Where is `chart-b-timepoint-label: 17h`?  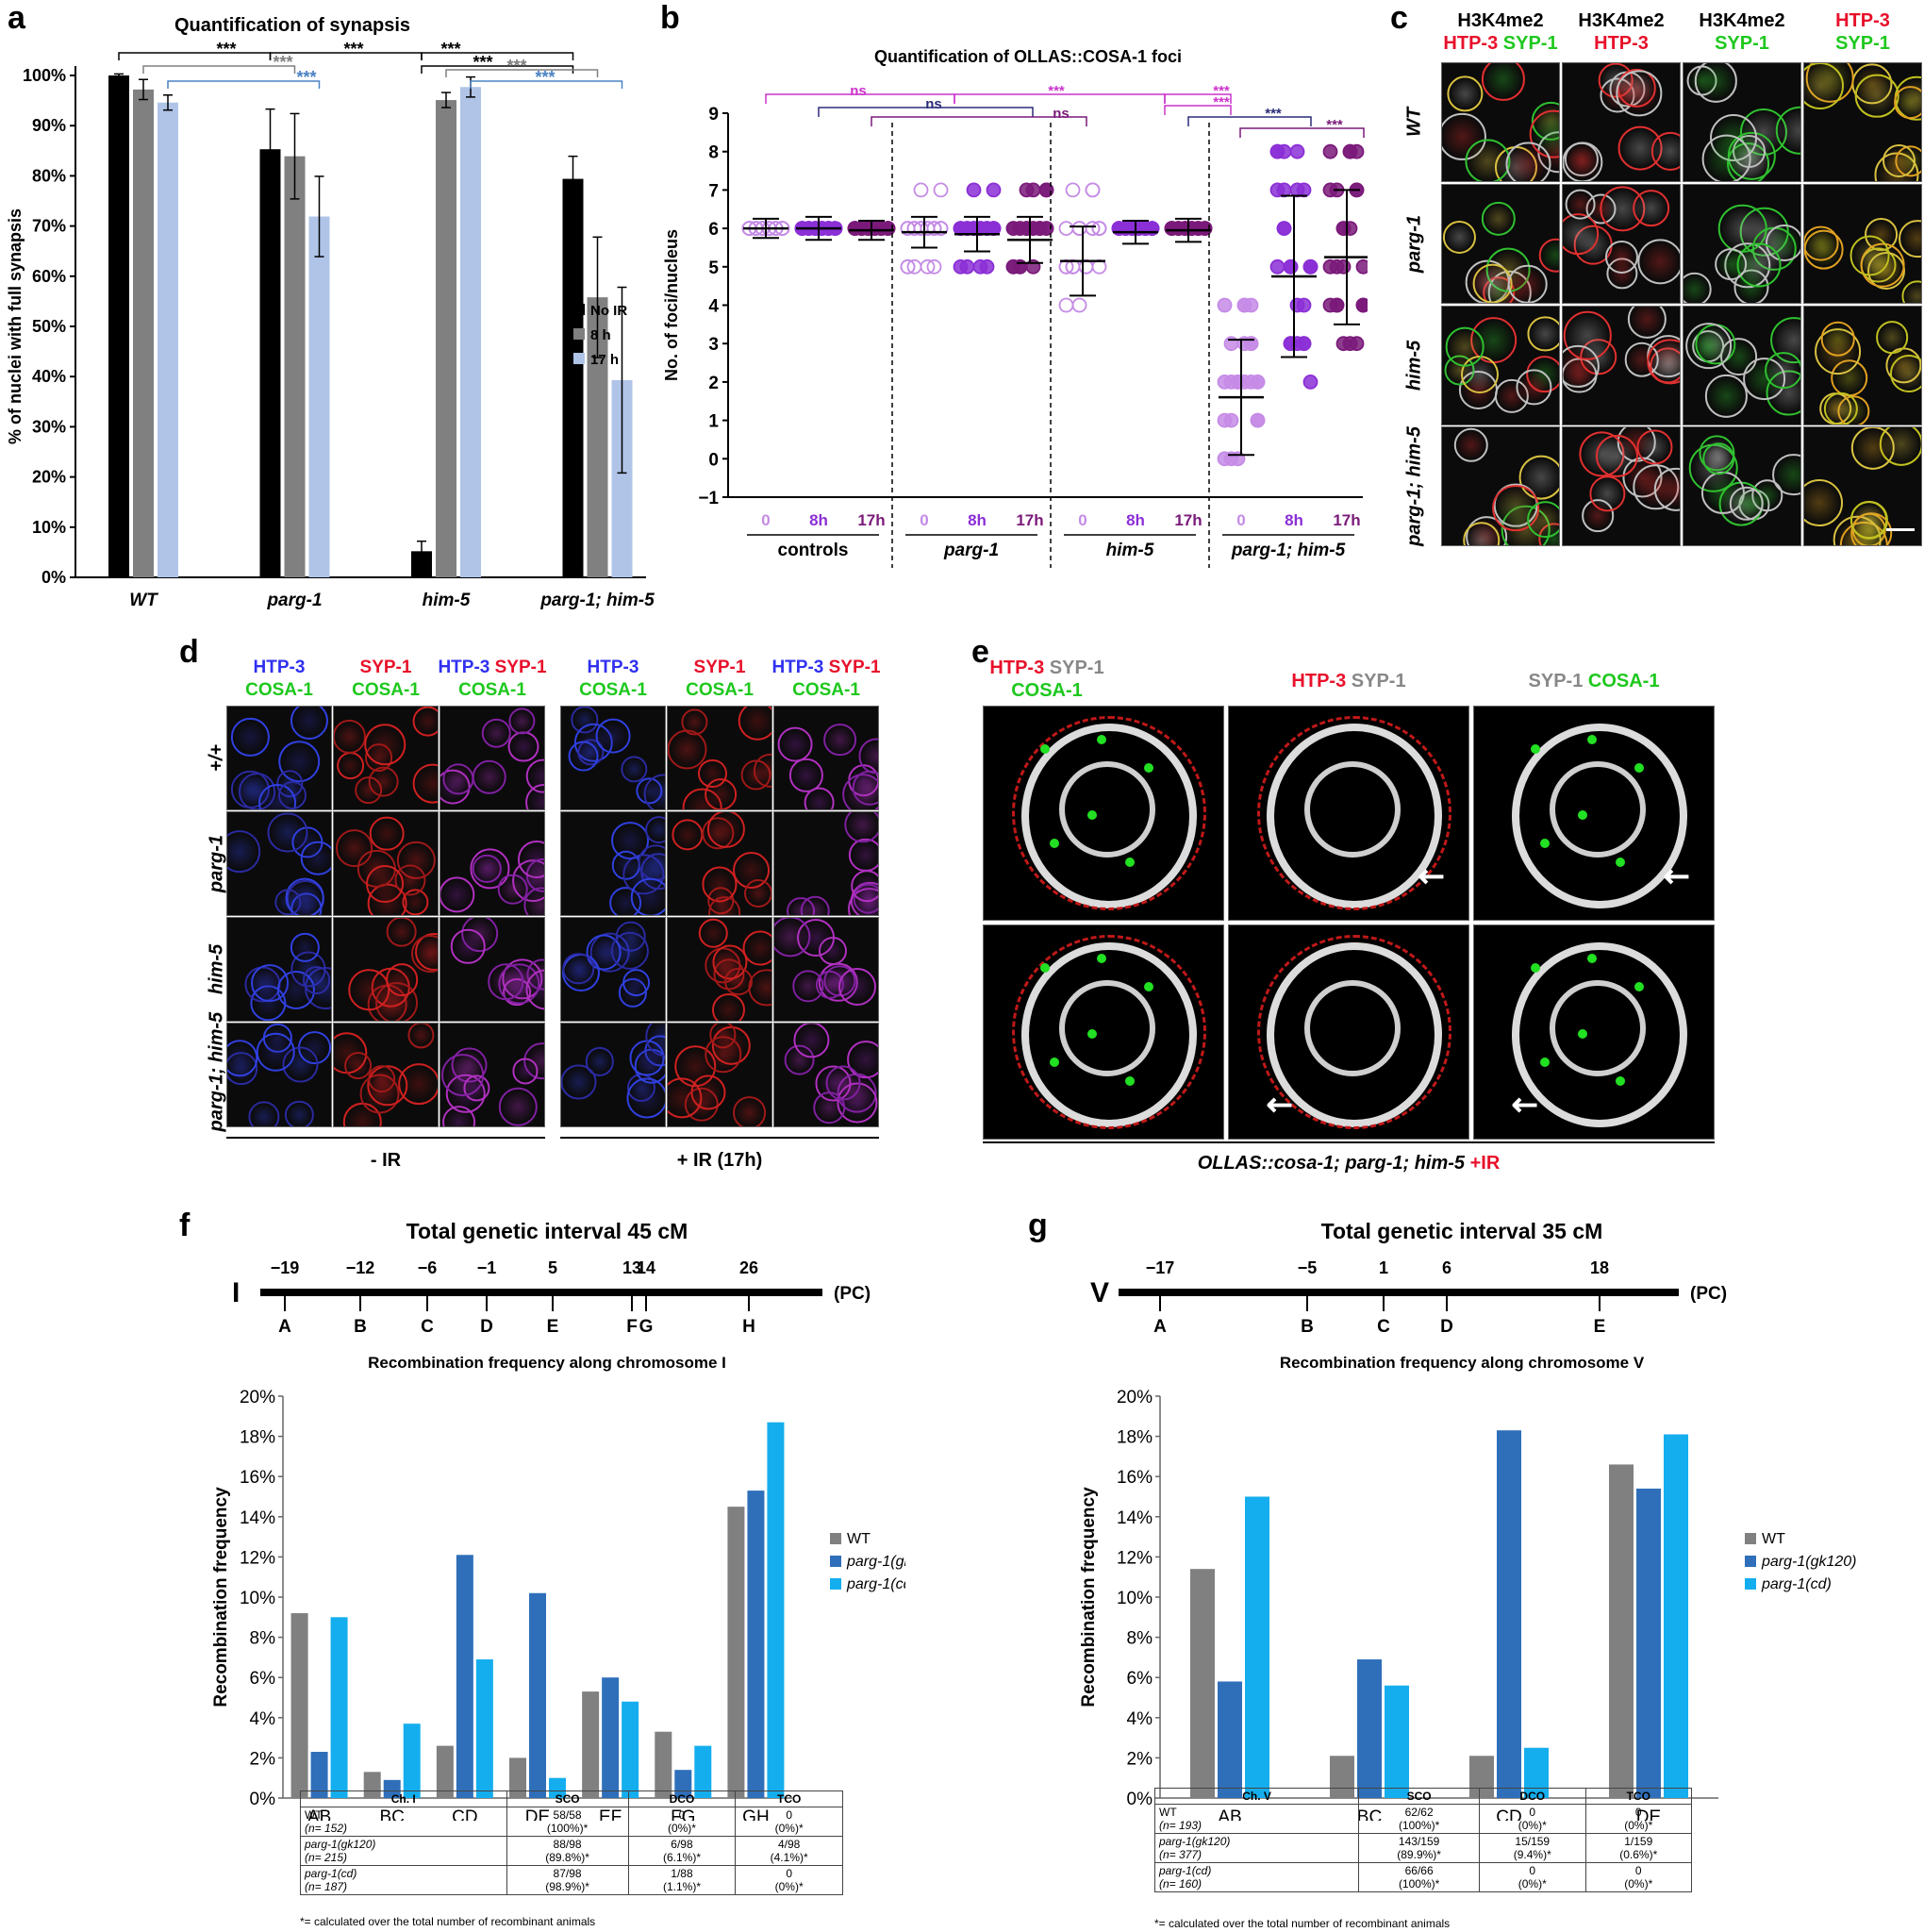 chart-b-timepoint-label: 17h is located at coordinates (1188, 520).